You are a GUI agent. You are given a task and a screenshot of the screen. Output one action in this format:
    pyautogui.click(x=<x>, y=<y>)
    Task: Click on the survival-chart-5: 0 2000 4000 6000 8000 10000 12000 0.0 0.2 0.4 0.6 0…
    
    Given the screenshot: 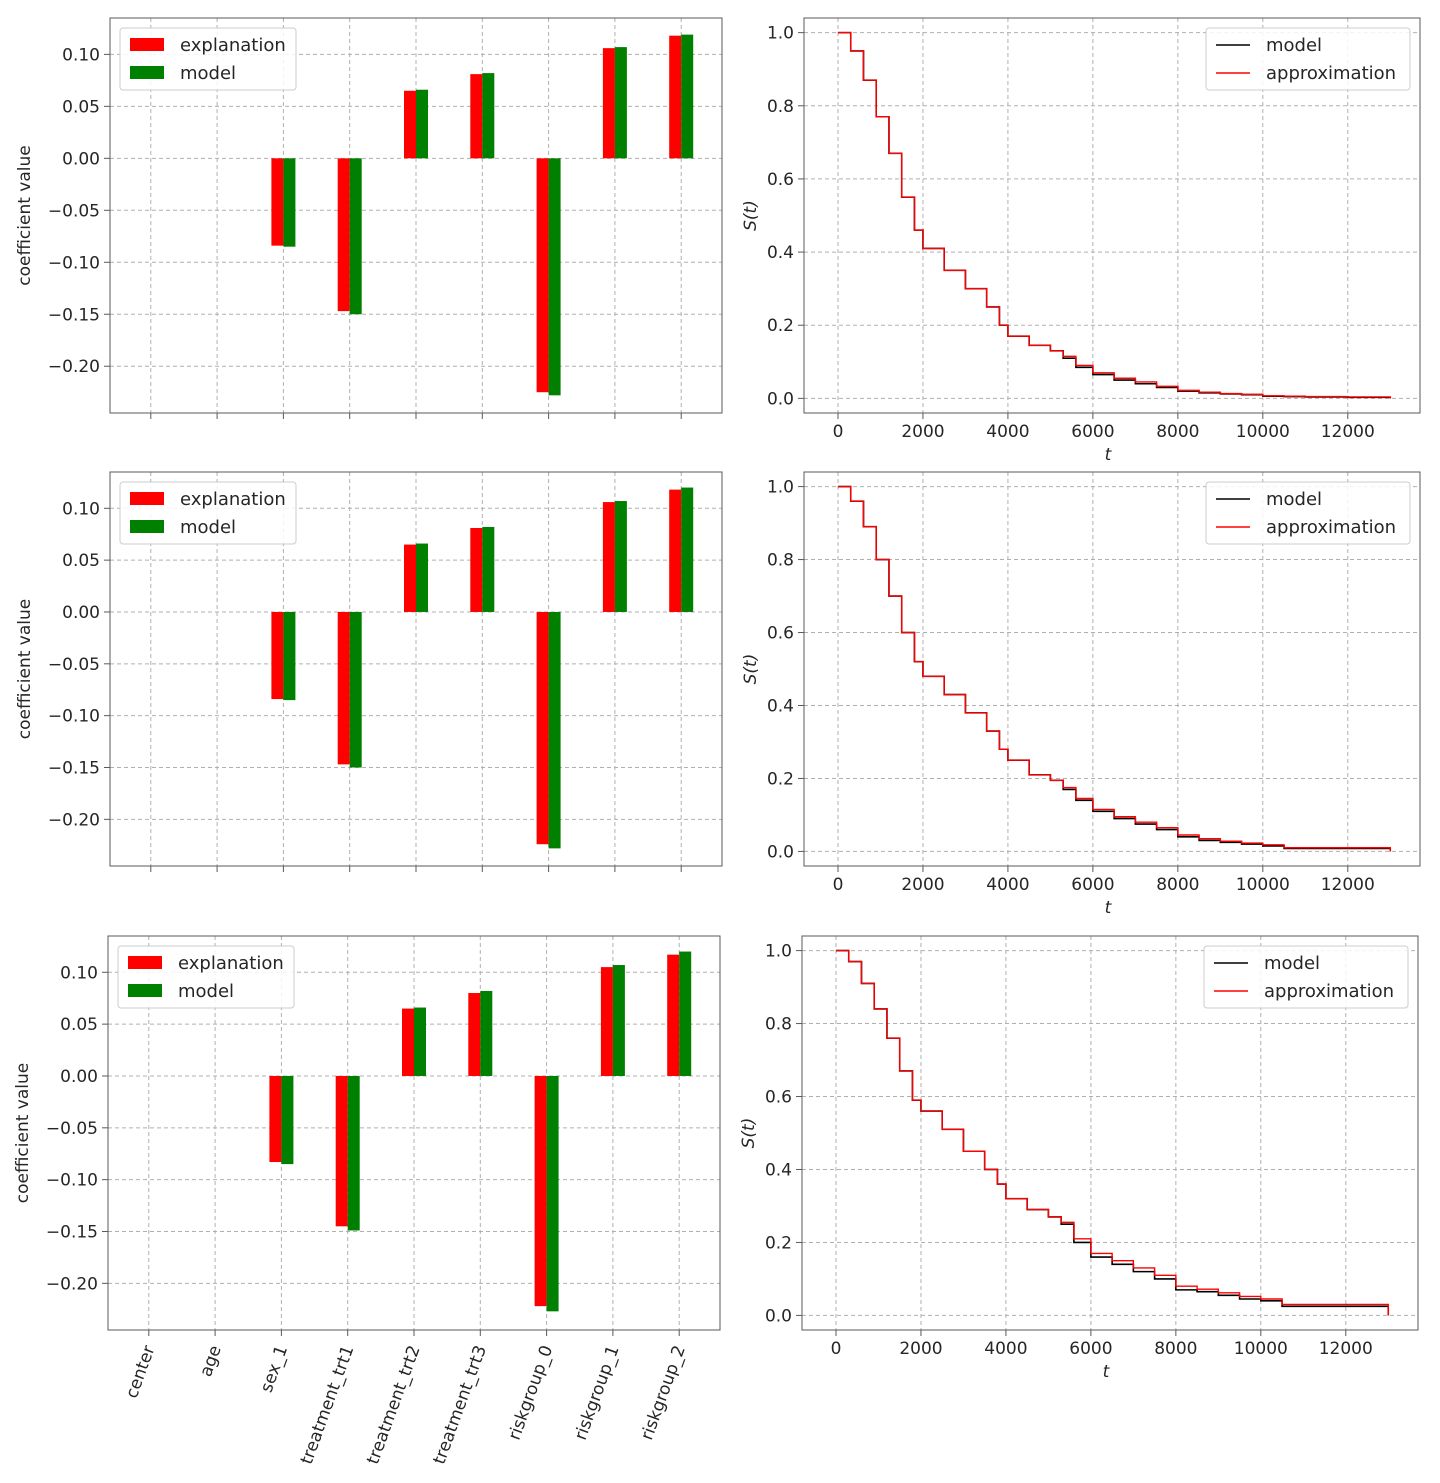 What is the action you would take?
    pyautogui.click(x=1079, y=1158)
    